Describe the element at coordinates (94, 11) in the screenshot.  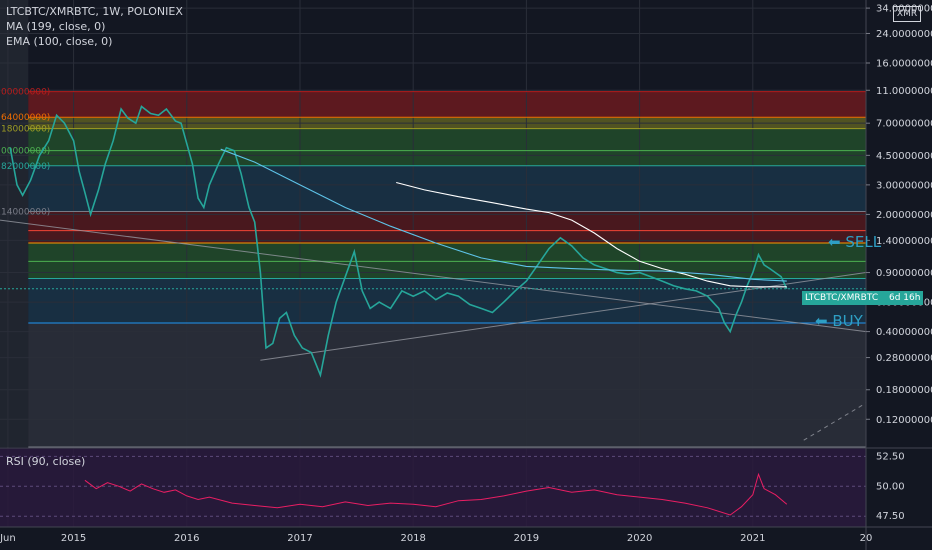
I see `chart-title: LTCBTC/XMRBTC, 1W, POLONIEX` at that location.